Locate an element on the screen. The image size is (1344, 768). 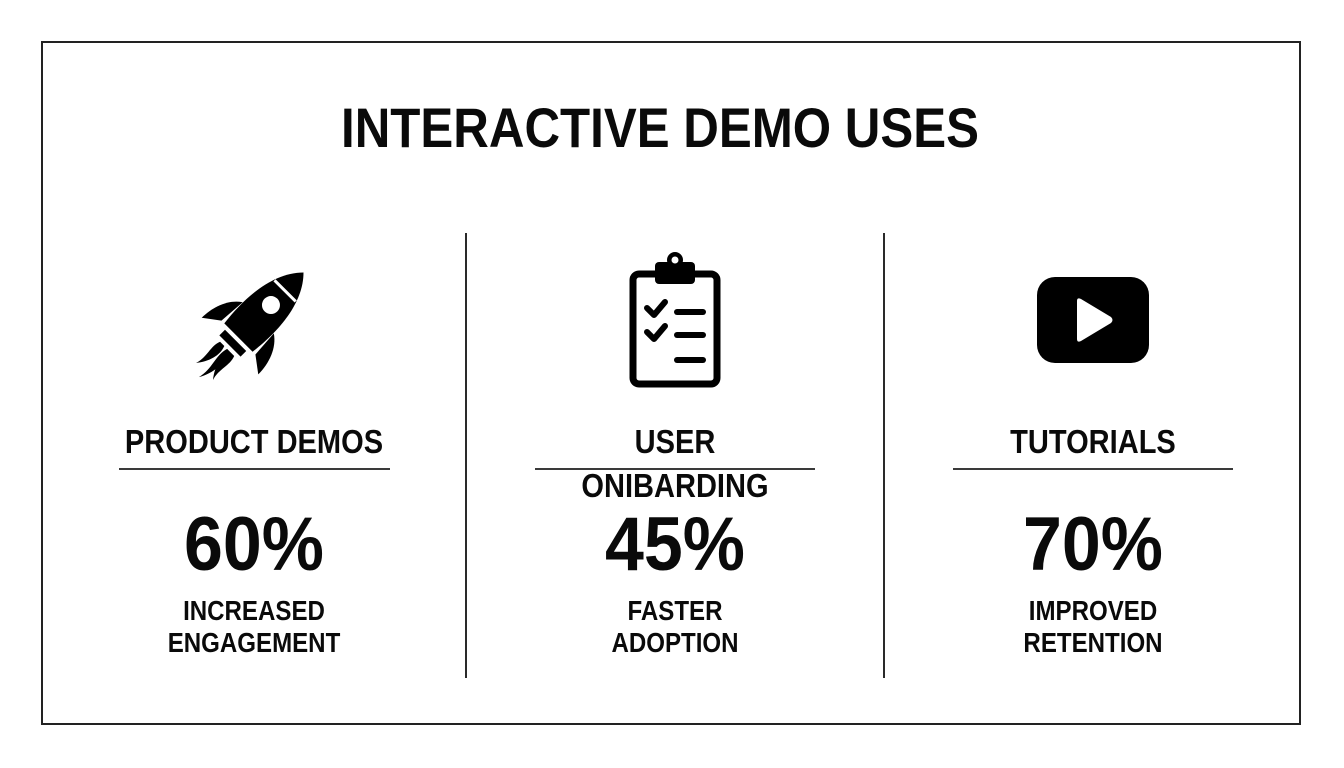
stat-description: INCREASED ENGAGEMENT is located at coordinates (254, 627).